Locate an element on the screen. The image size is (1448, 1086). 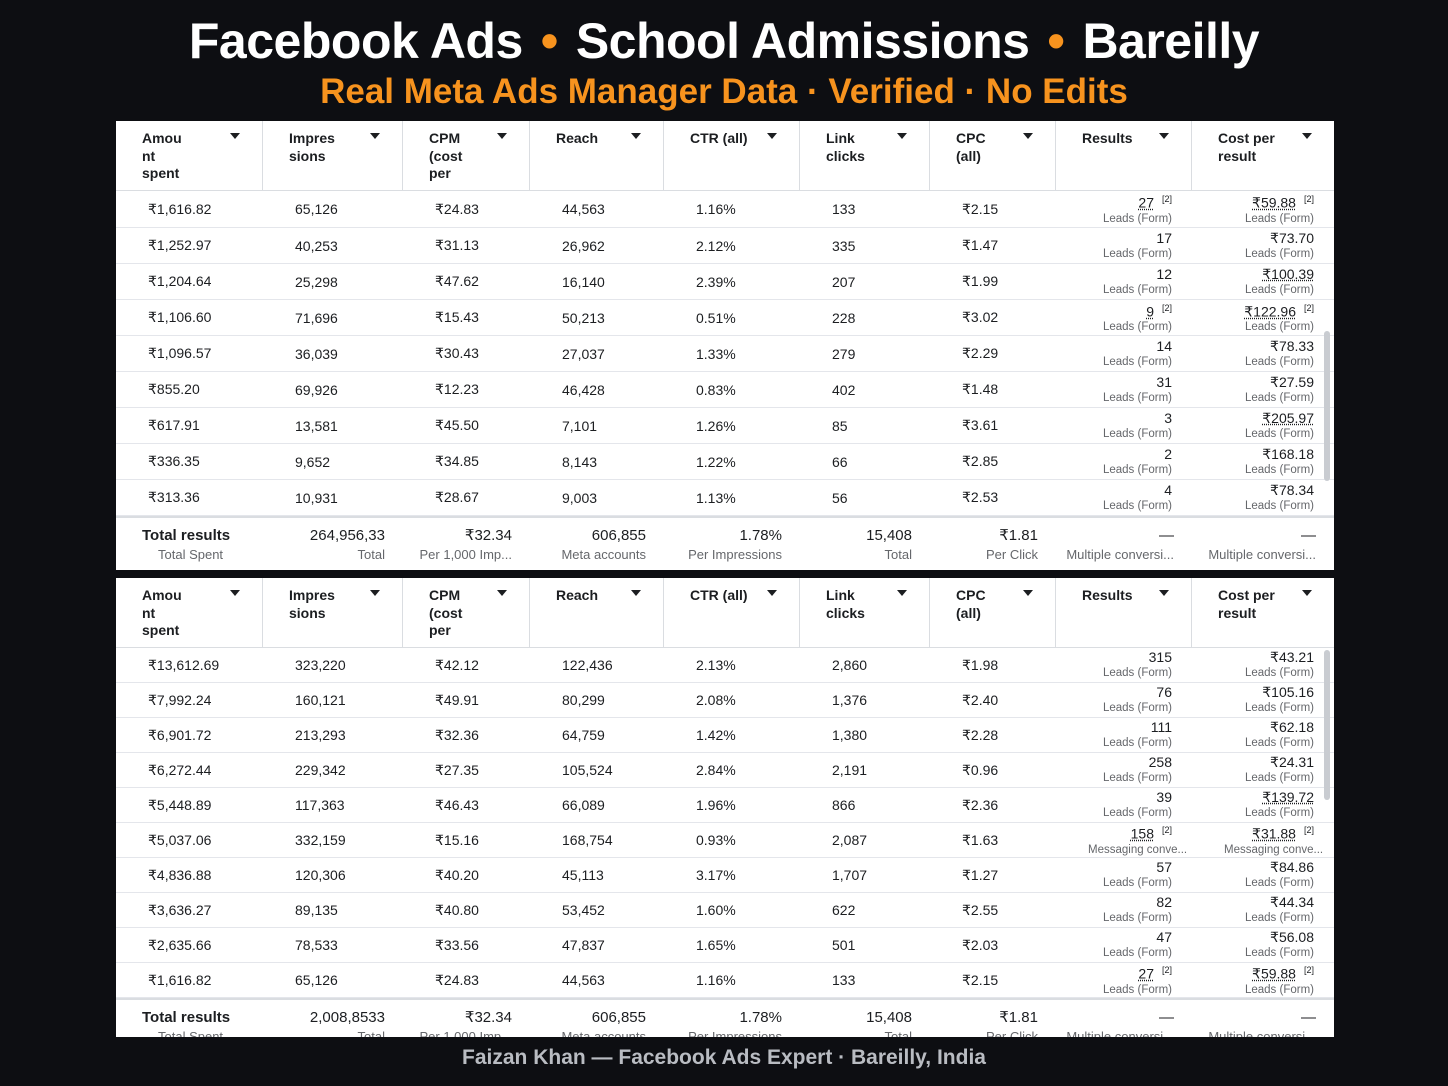
result-value: 3 is located at coordinates (1168, 417).